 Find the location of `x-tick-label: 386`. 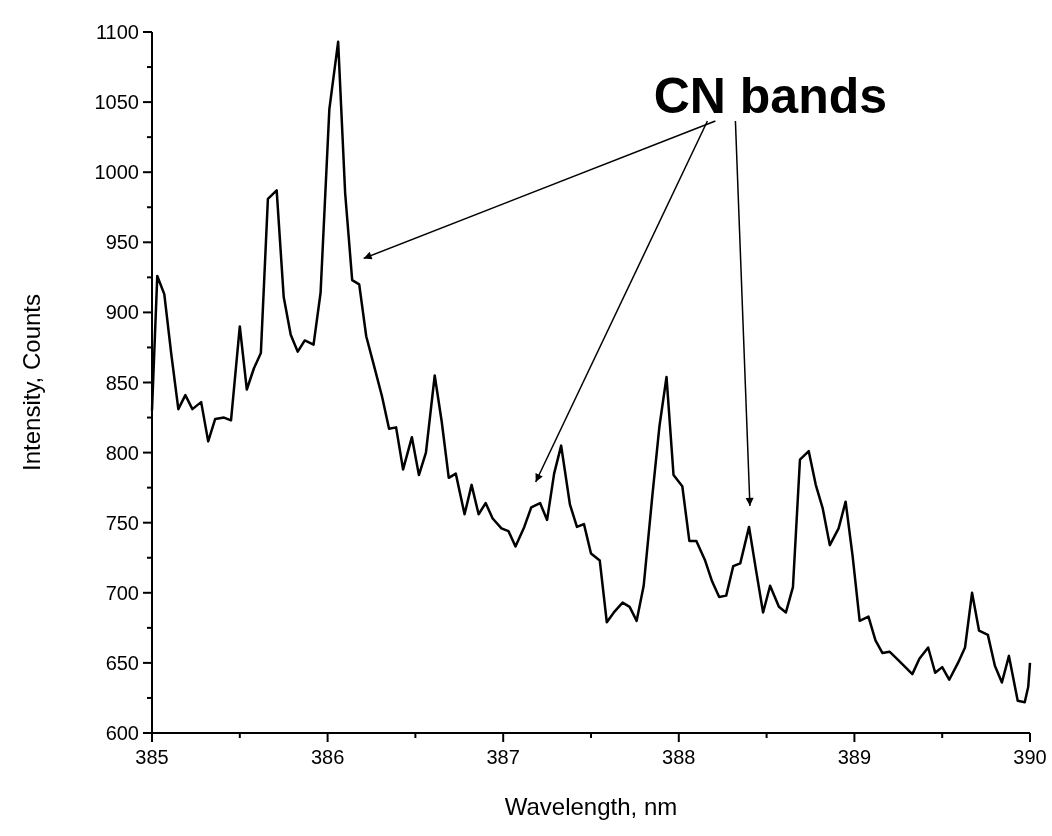

x-tick-label: 386 is located at coordinates (327, 757).